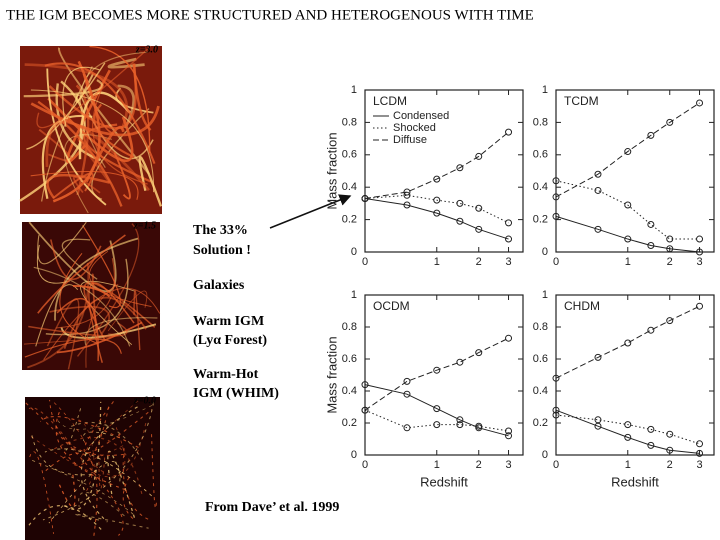 The height and width of the screenshot is (540, 720). What do you see at coordinates (220, 230) in the screenshot?
I see `annotation: The 33%` at bounding box center [220, 230].